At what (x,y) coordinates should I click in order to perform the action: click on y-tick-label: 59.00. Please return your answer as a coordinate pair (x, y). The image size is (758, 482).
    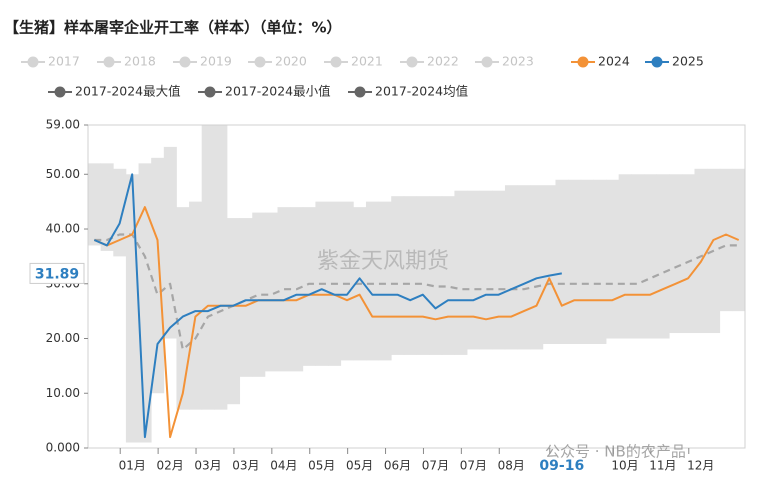
    Looking at the image, I should click on (63, 125).